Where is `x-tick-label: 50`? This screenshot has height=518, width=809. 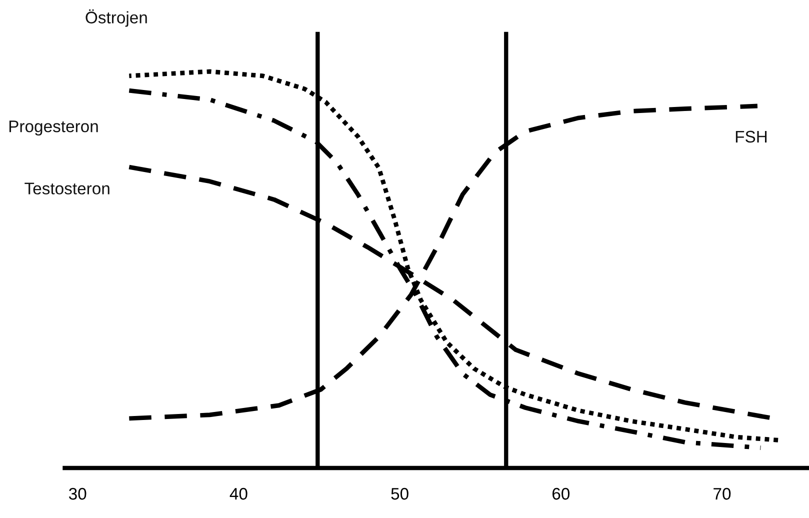 x-tick-label: 50 is located at coordinates (399, 494).